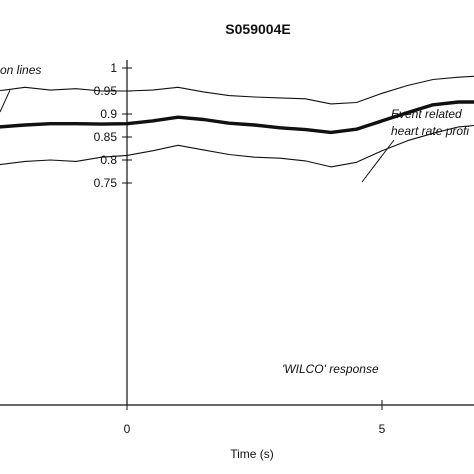 Image resolution: width=474 pixels, height=474 pixels. I want to click on annotation-response: 'WILCO' response, so click(330, 369).